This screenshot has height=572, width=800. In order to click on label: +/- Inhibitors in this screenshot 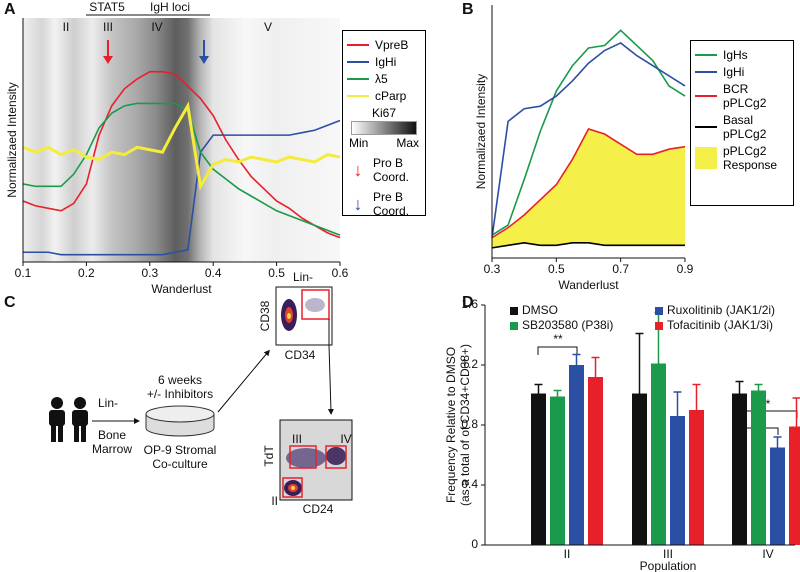, I will do `click(180, 394)`.